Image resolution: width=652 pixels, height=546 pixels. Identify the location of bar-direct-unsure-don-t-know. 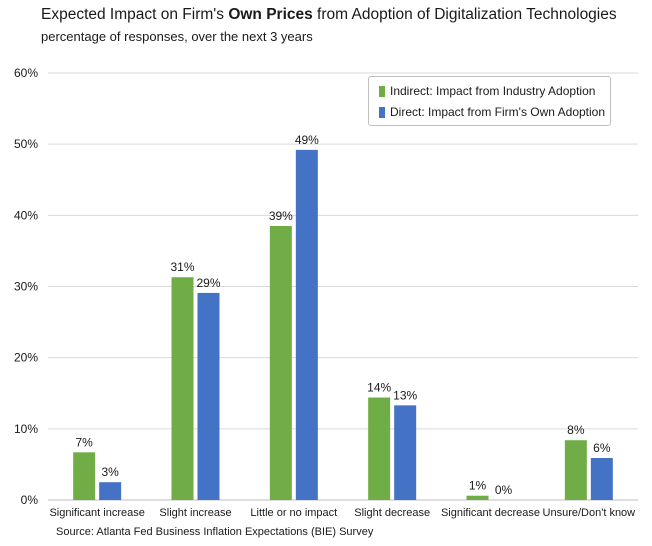
(601, 479).